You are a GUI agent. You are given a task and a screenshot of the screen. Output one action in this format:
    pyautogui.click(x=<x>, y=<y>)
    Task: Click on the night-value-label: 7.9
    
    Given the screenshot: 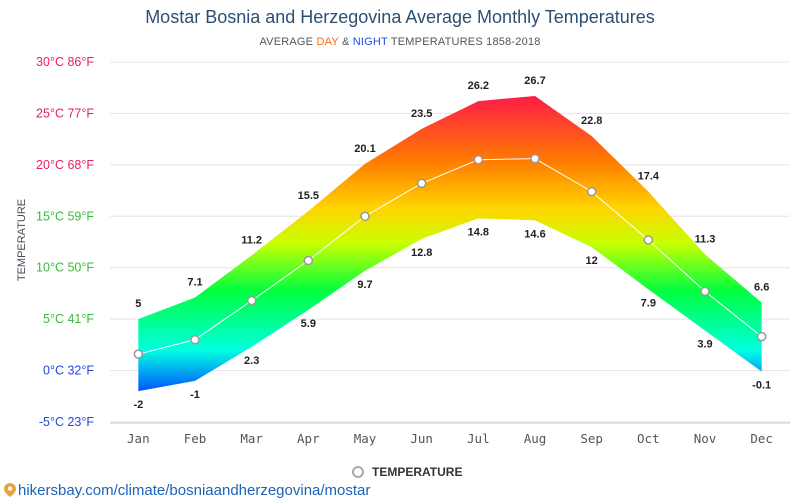 What is the action you would take?
    pyautogui.click(x=648, y=303)
    